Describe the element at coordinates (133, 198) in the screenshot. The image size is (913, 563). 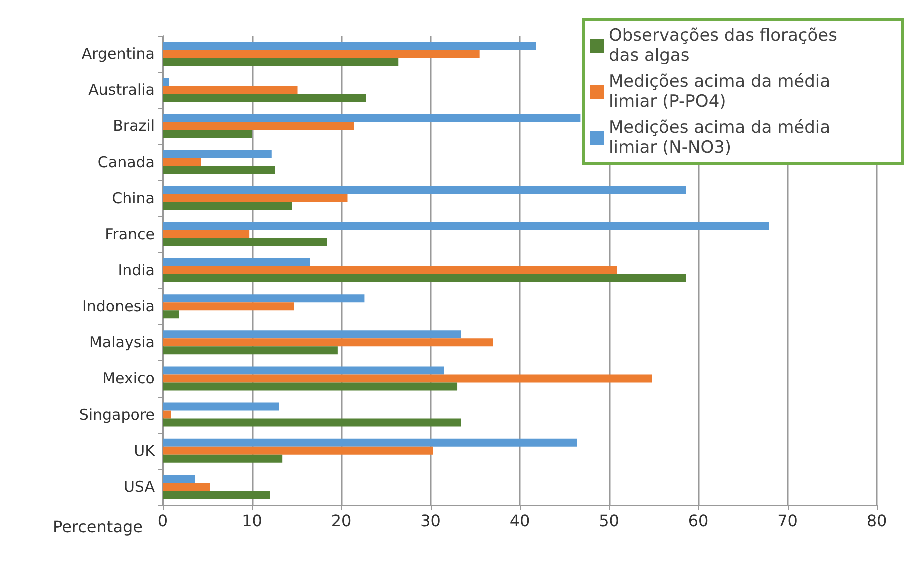
I see `y-tick-label: China` at that location.